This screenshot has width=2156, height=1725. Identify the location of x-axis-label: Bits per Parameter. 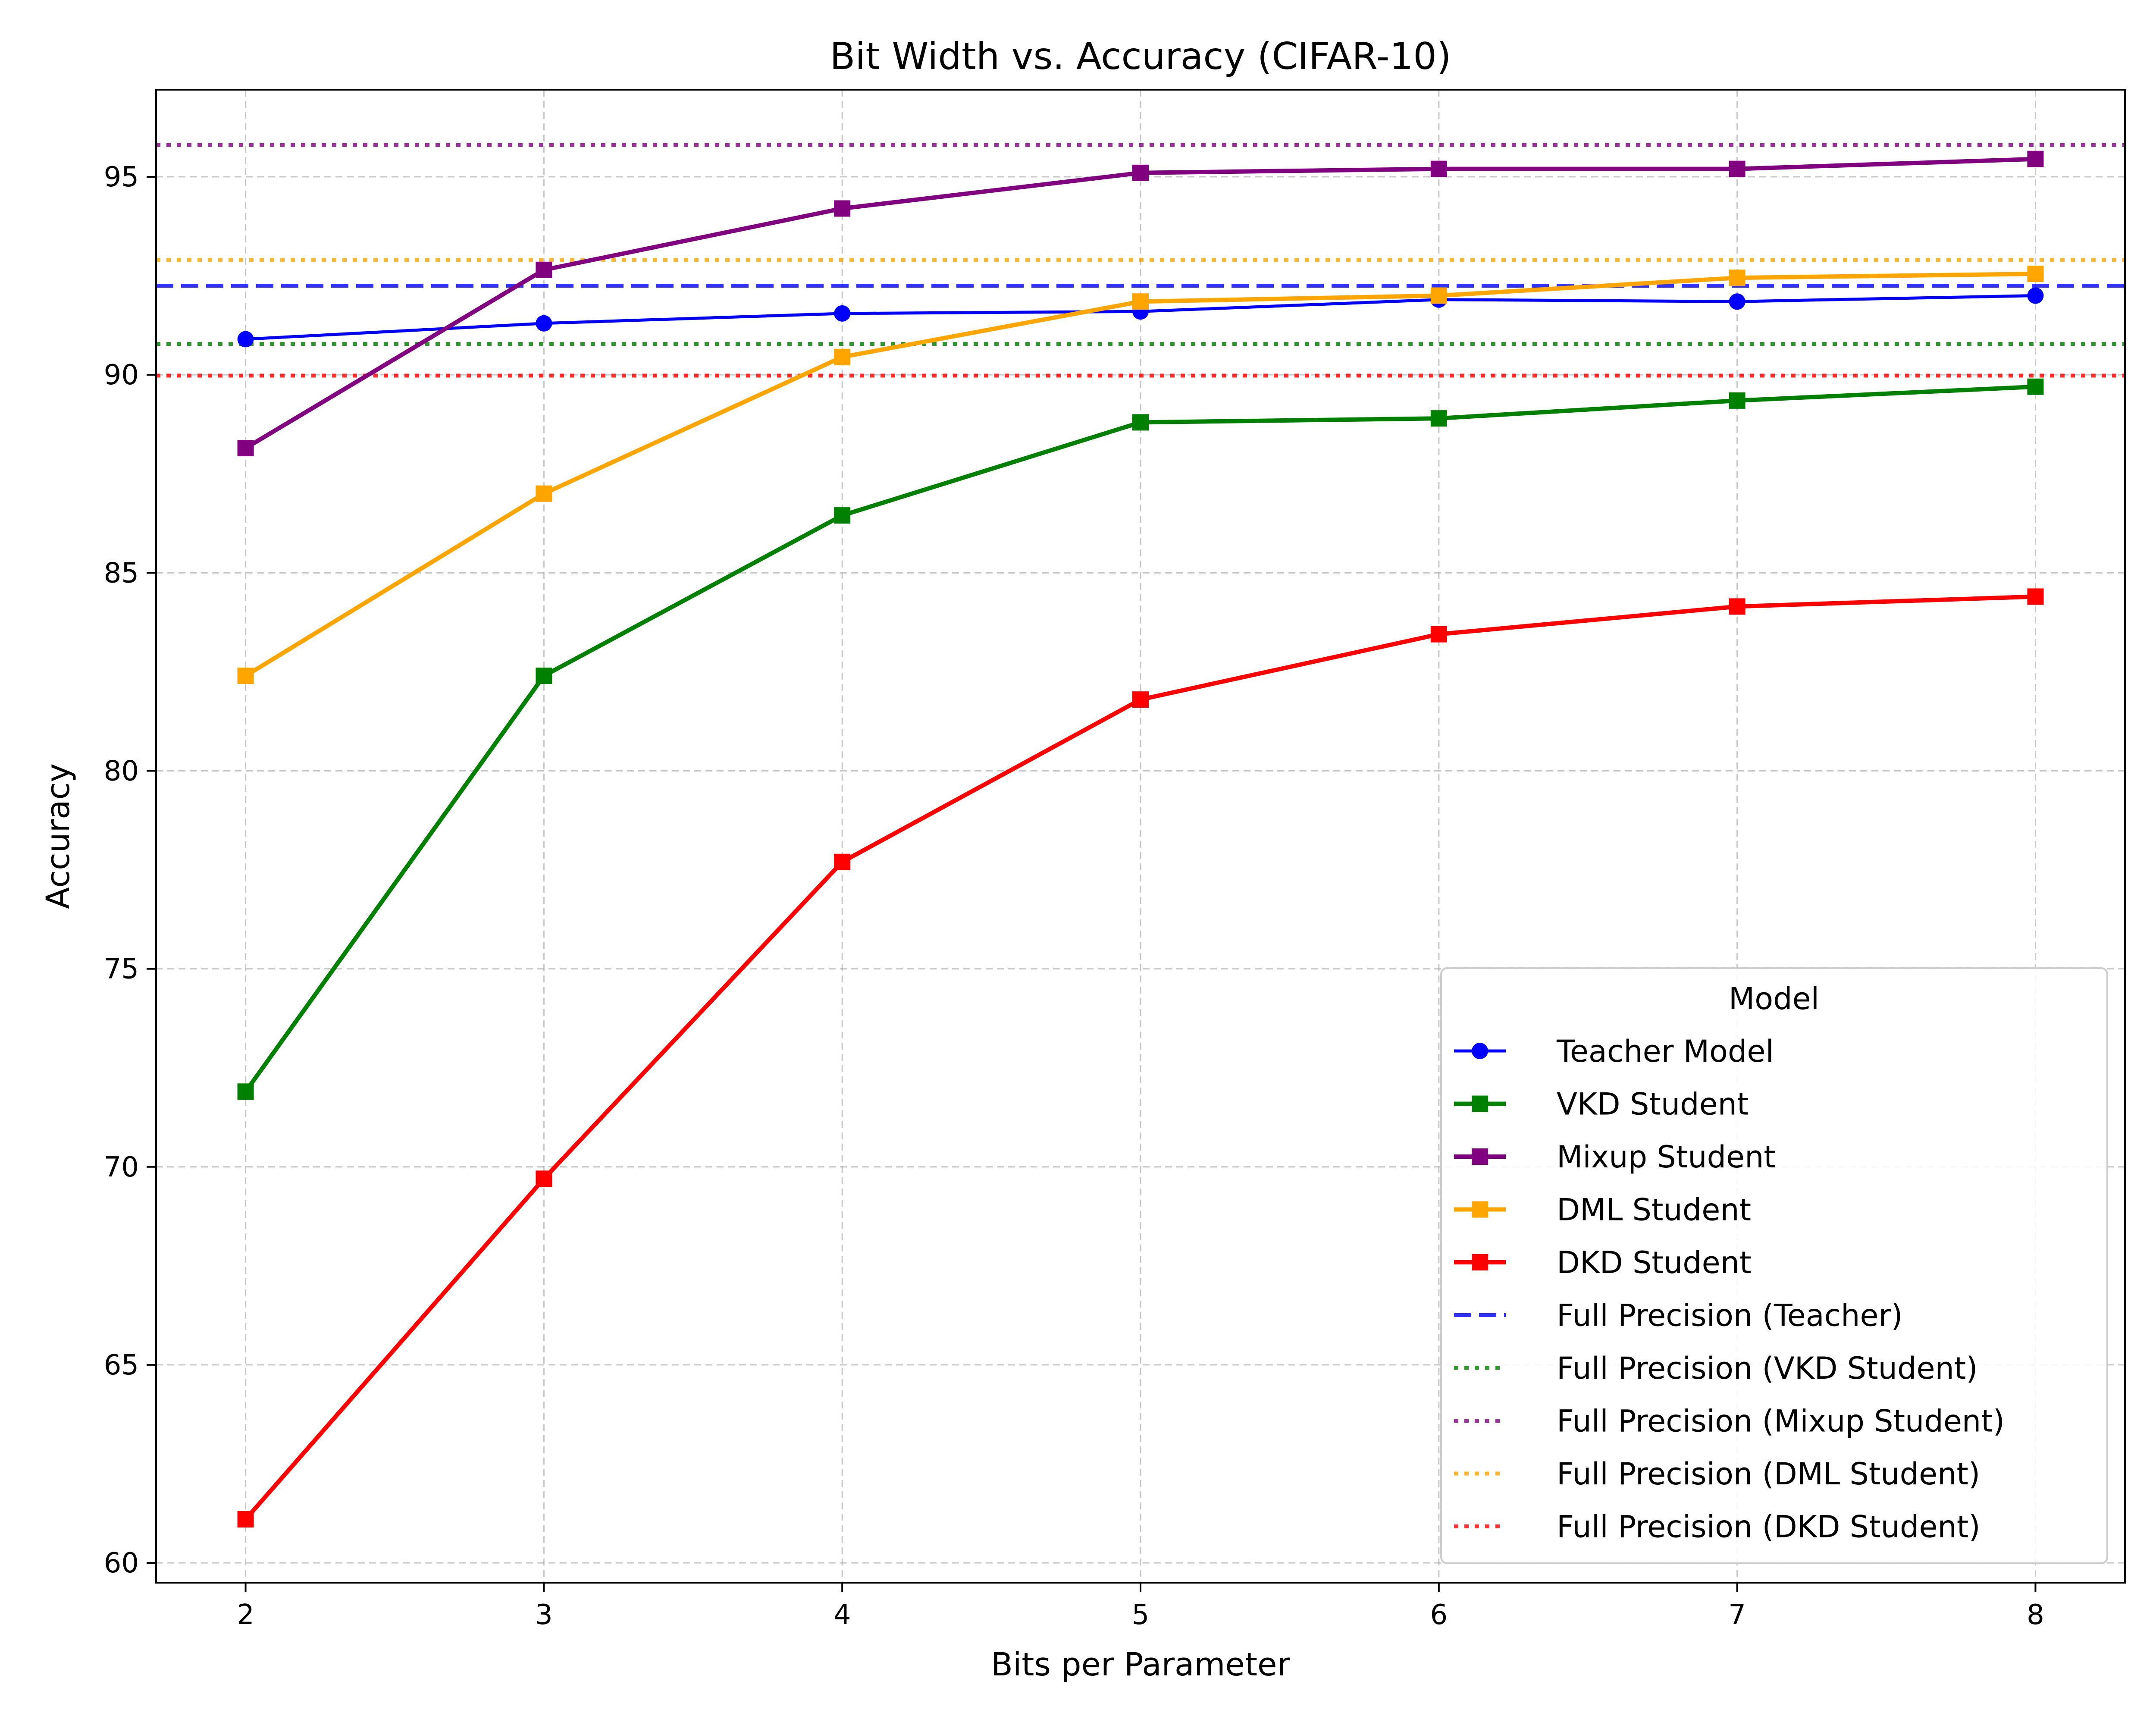
(1140, 1665).